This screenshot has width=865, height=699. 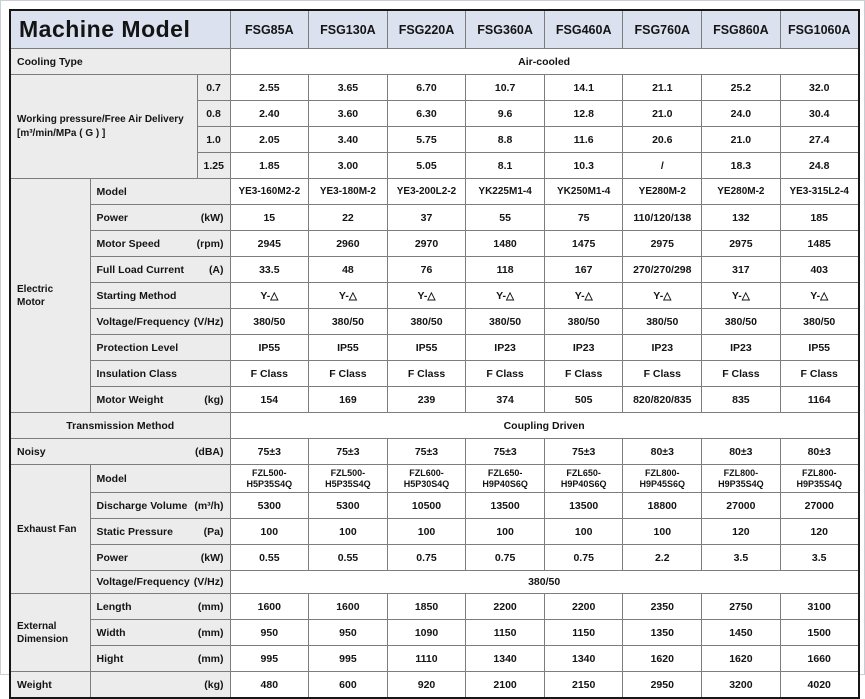 What do you see at coordinates (505, 87) in the screenshot?
I see `fad-value: 10.7` at bounding box center [505, 87].